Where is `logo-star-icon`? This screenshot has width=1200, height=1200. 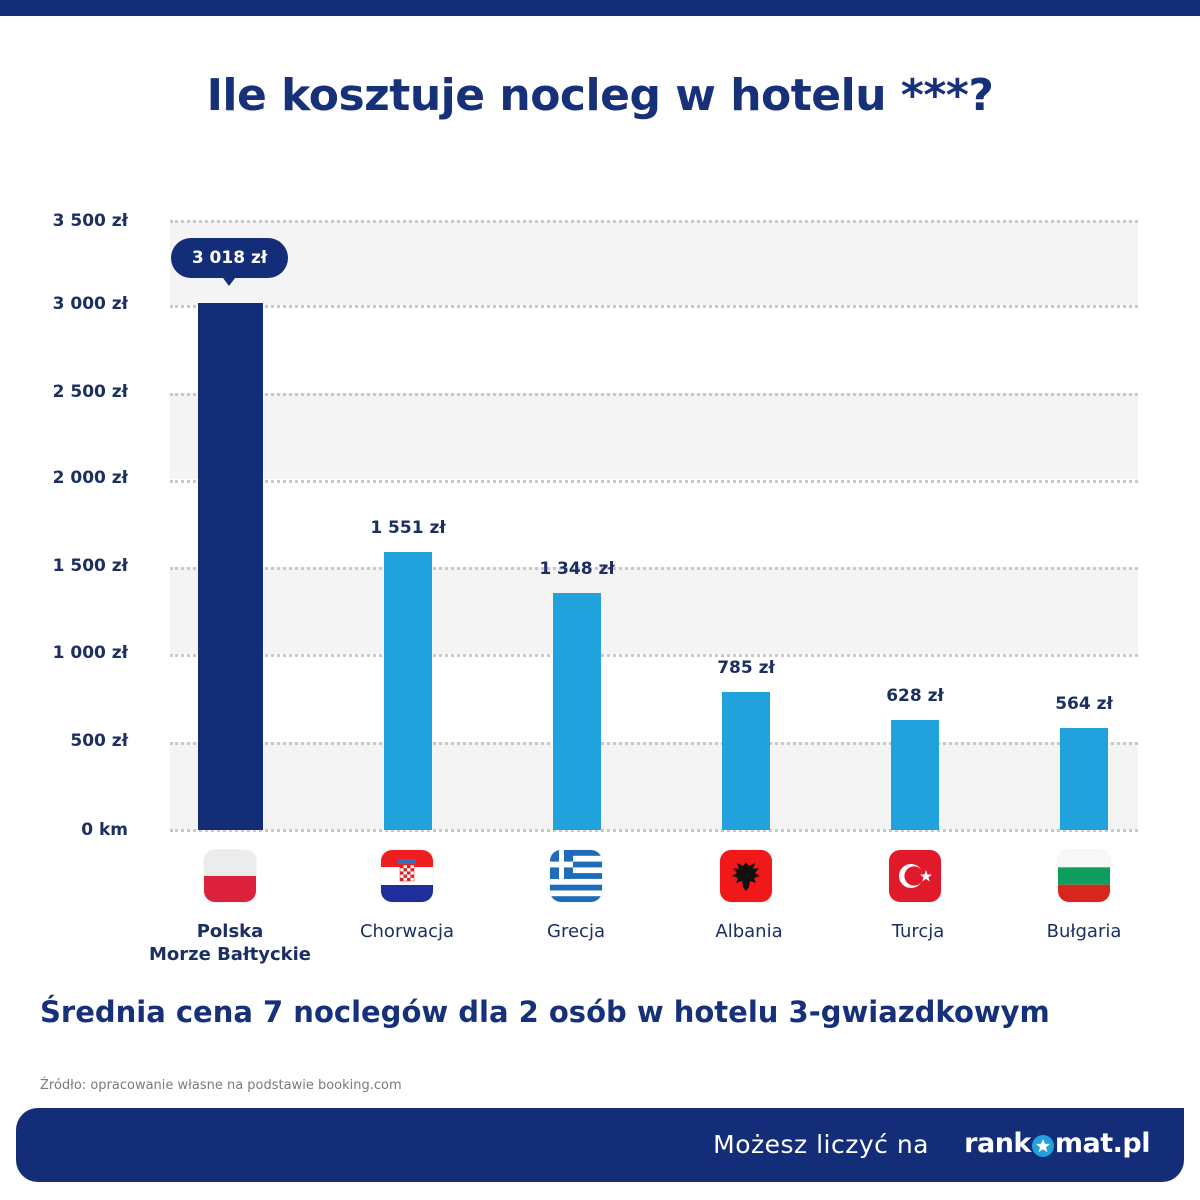
logo-star-icon is located at coordinates (1042, 1145).